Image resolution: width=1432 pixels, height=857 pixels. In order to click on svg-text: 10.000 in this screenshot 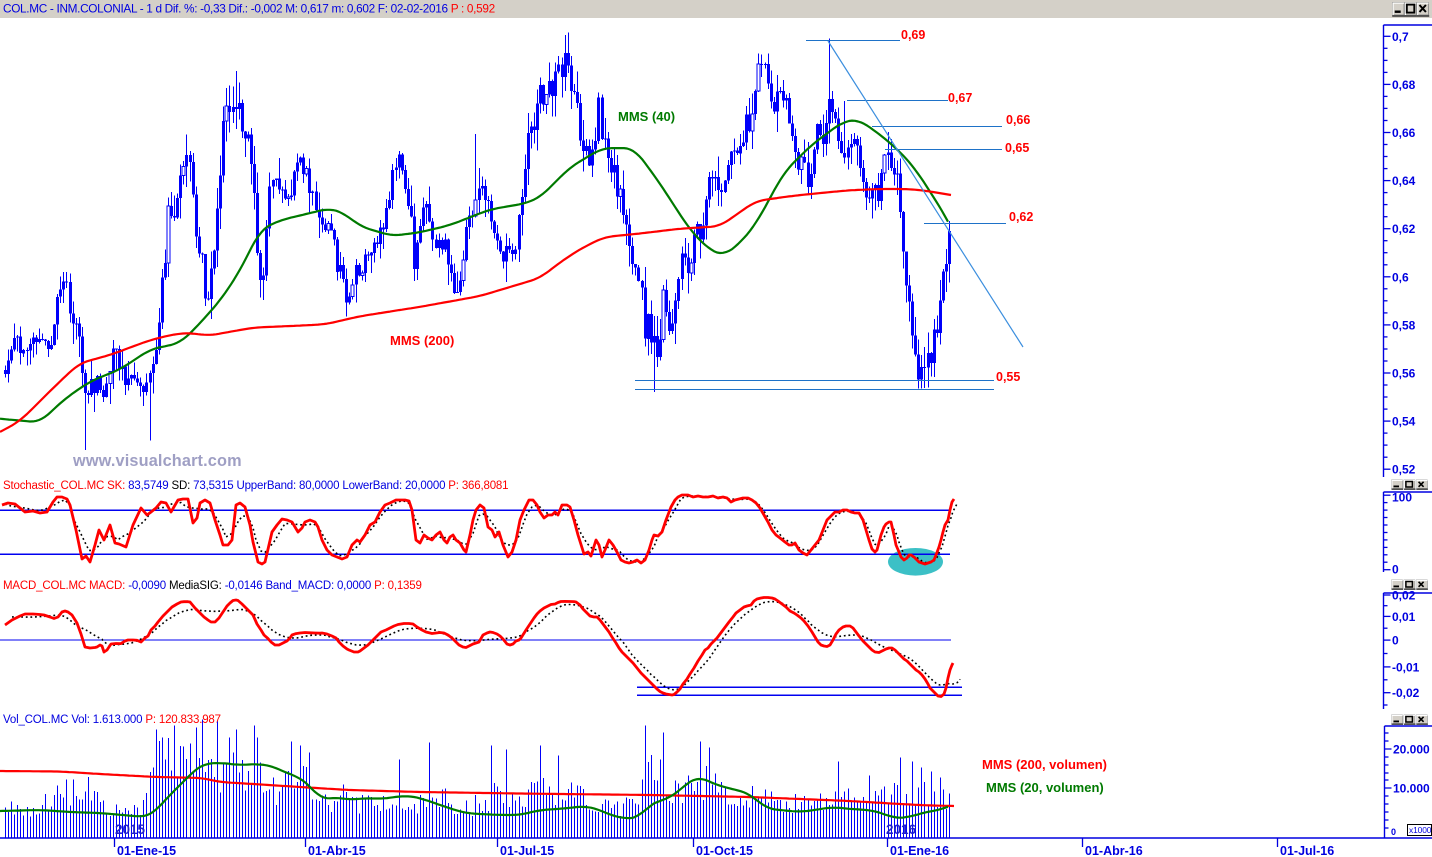, I will do `click(1411, 789)`.